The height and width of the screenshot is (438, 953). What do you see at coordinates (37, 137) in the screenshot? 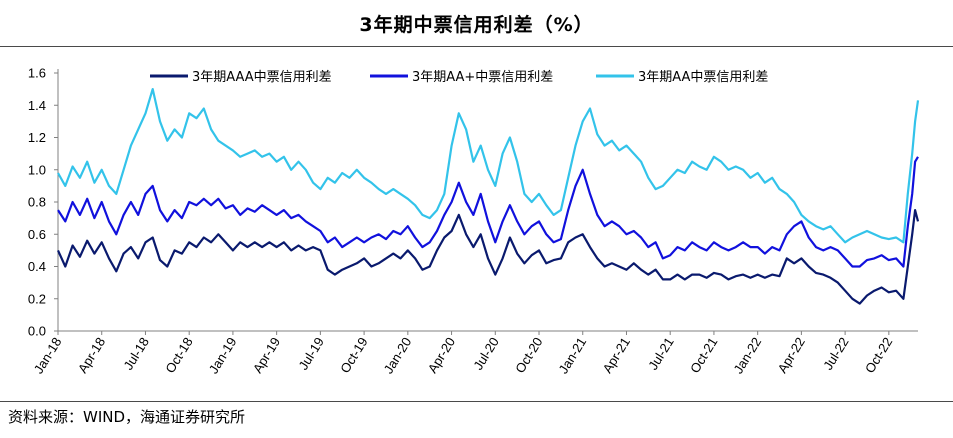
I see `y-tick-label: 1.2` at bounding box center [37, 137].